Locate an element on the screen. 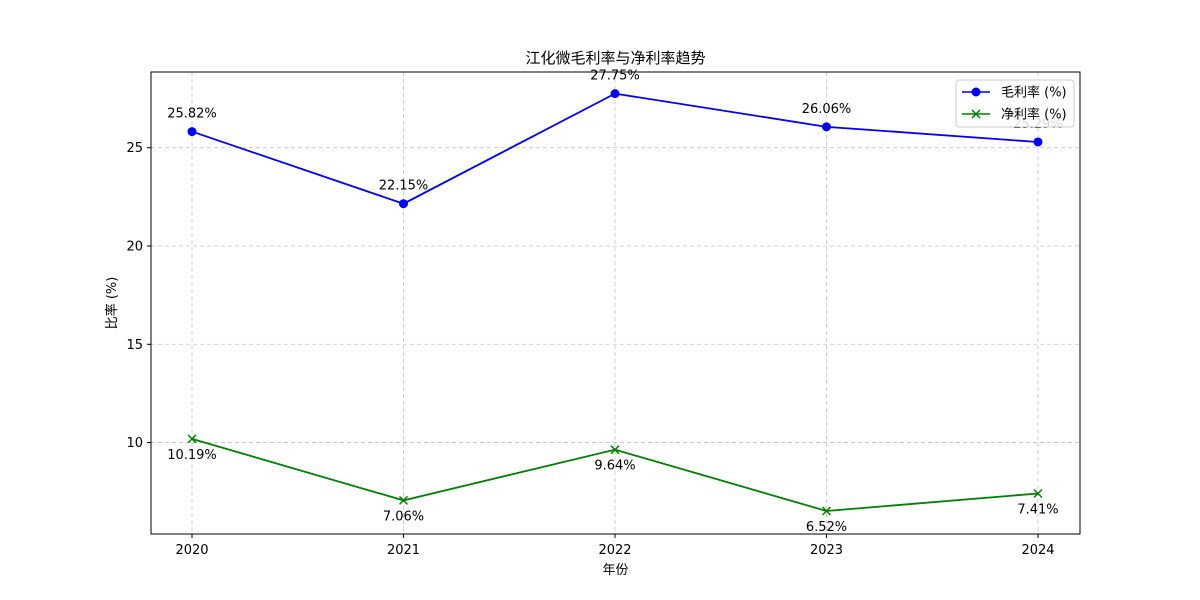 Image resolution: width=1200 pixels, height=600 pixels. data-label-gross-margin: 26.06% is located at coordinates (827, 109).